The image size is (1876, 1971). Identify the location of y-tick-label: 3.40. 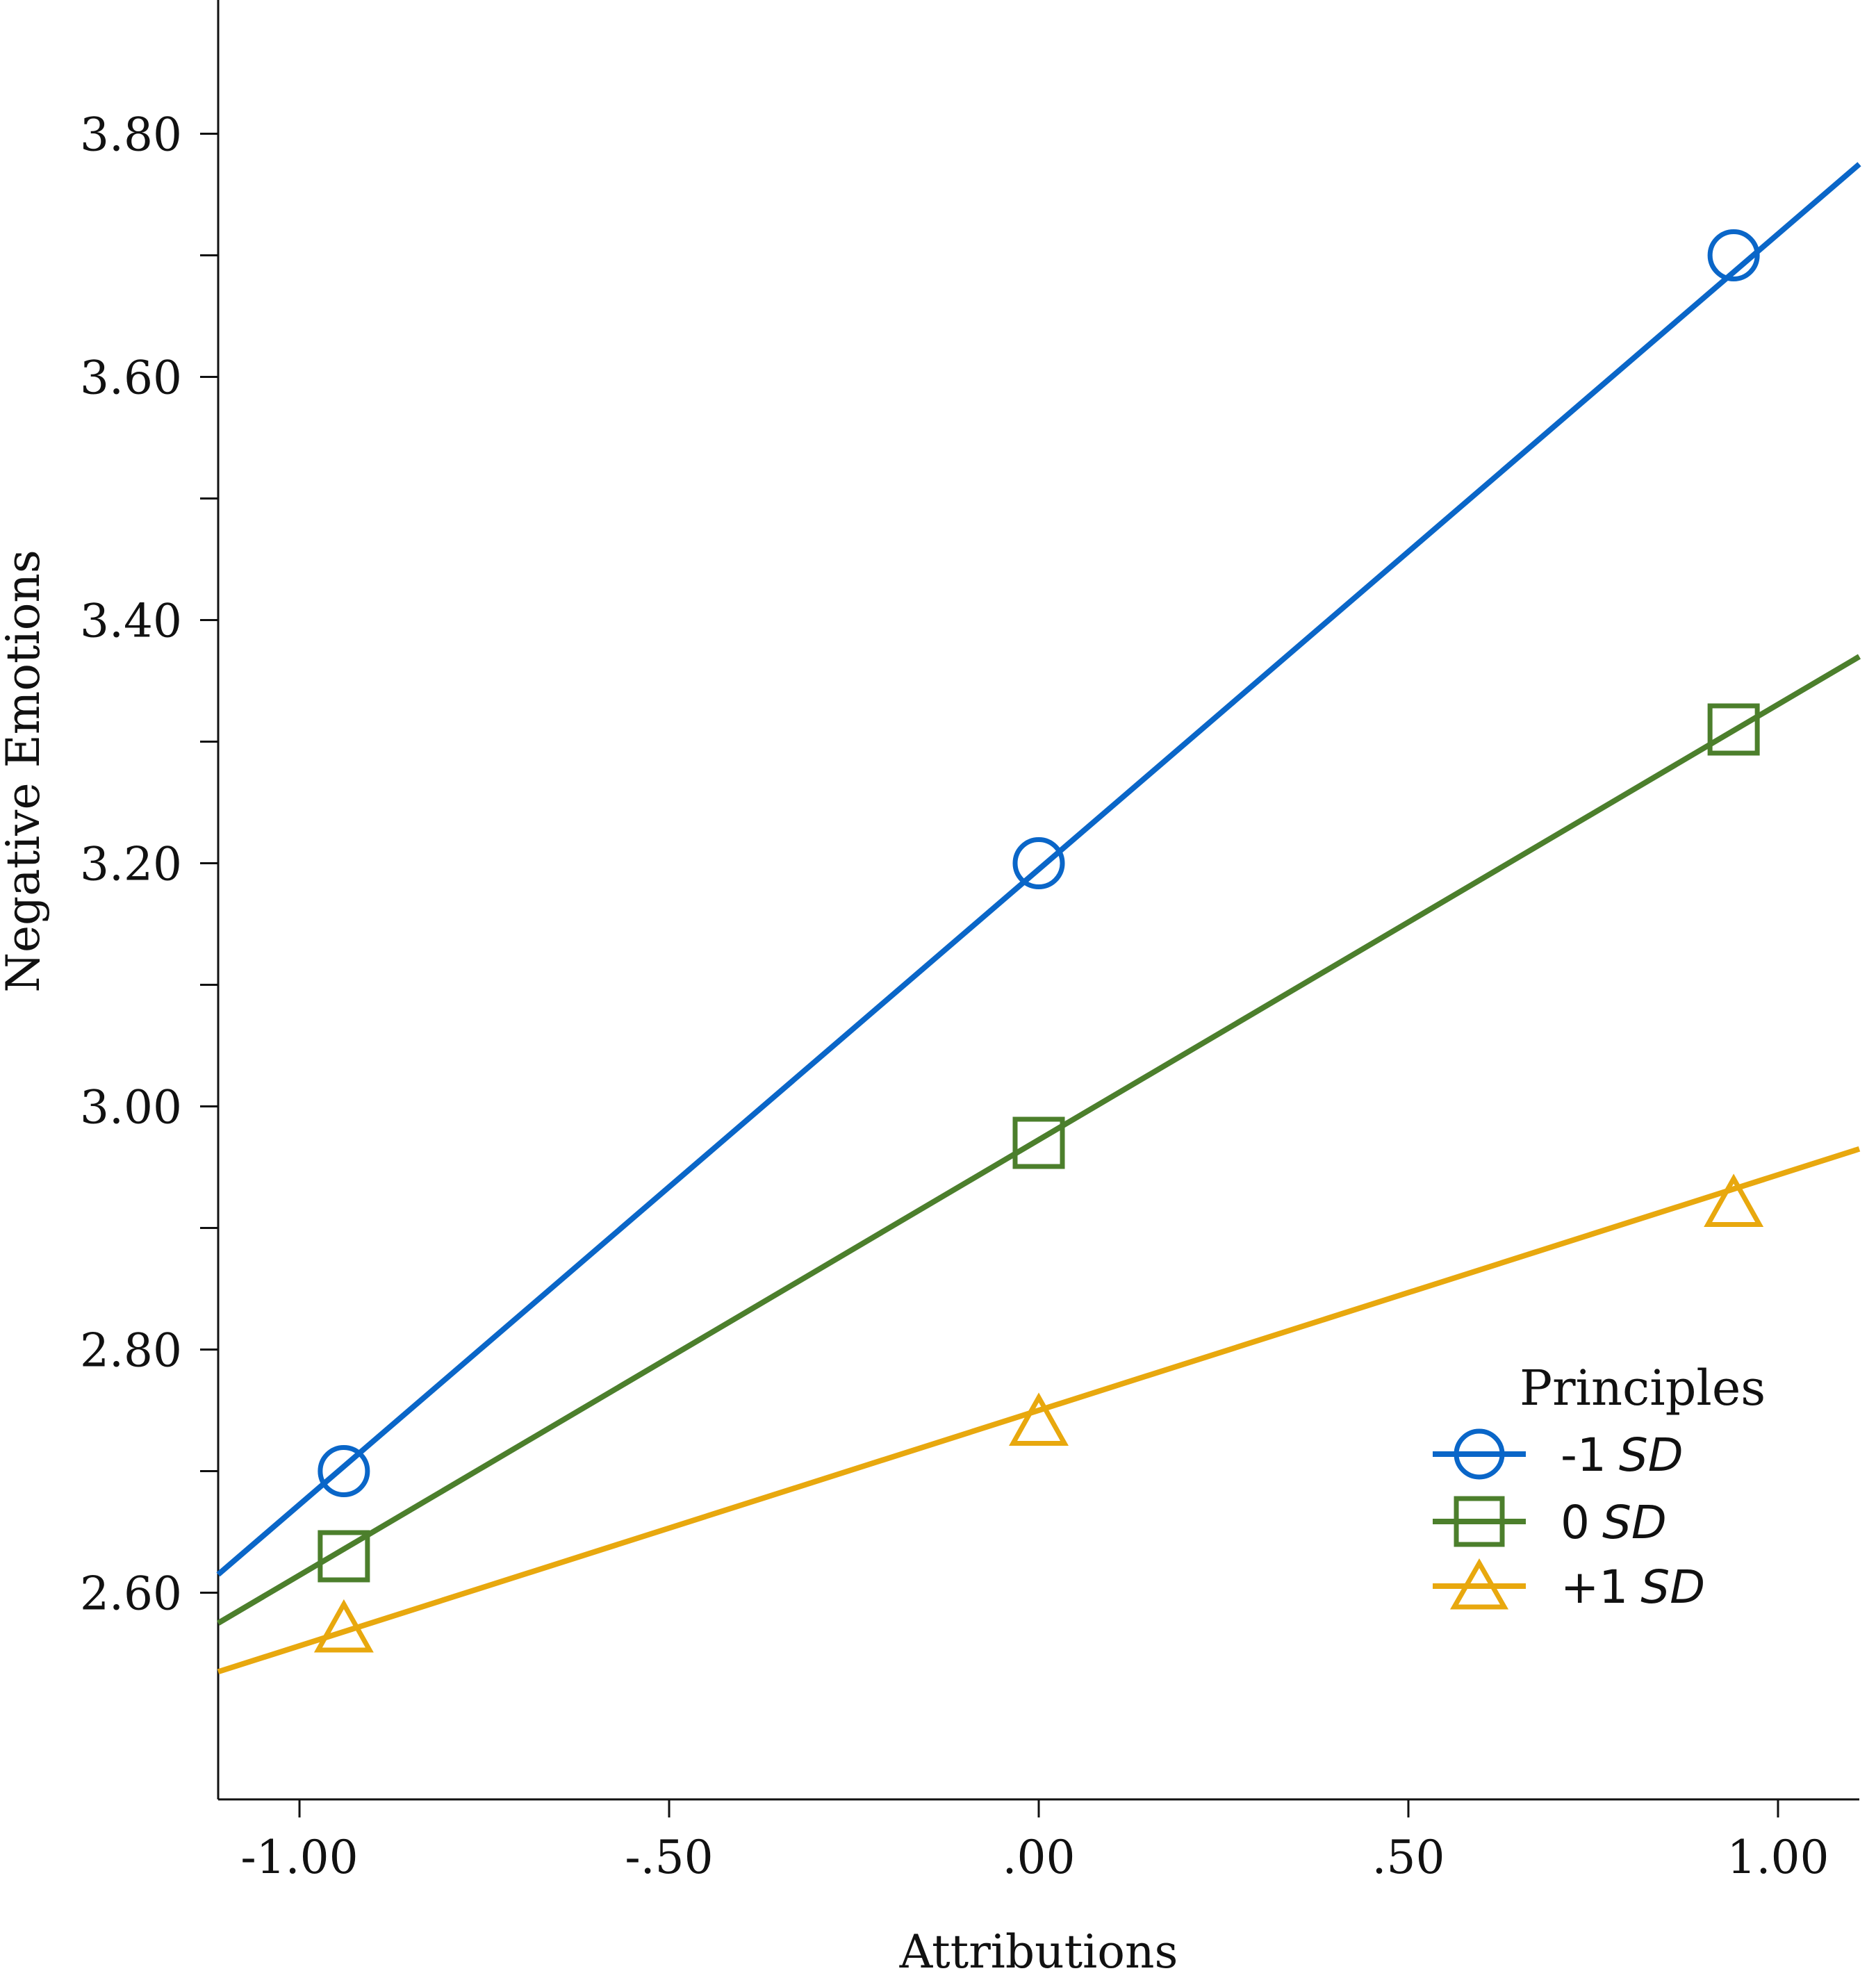
(131, 621).